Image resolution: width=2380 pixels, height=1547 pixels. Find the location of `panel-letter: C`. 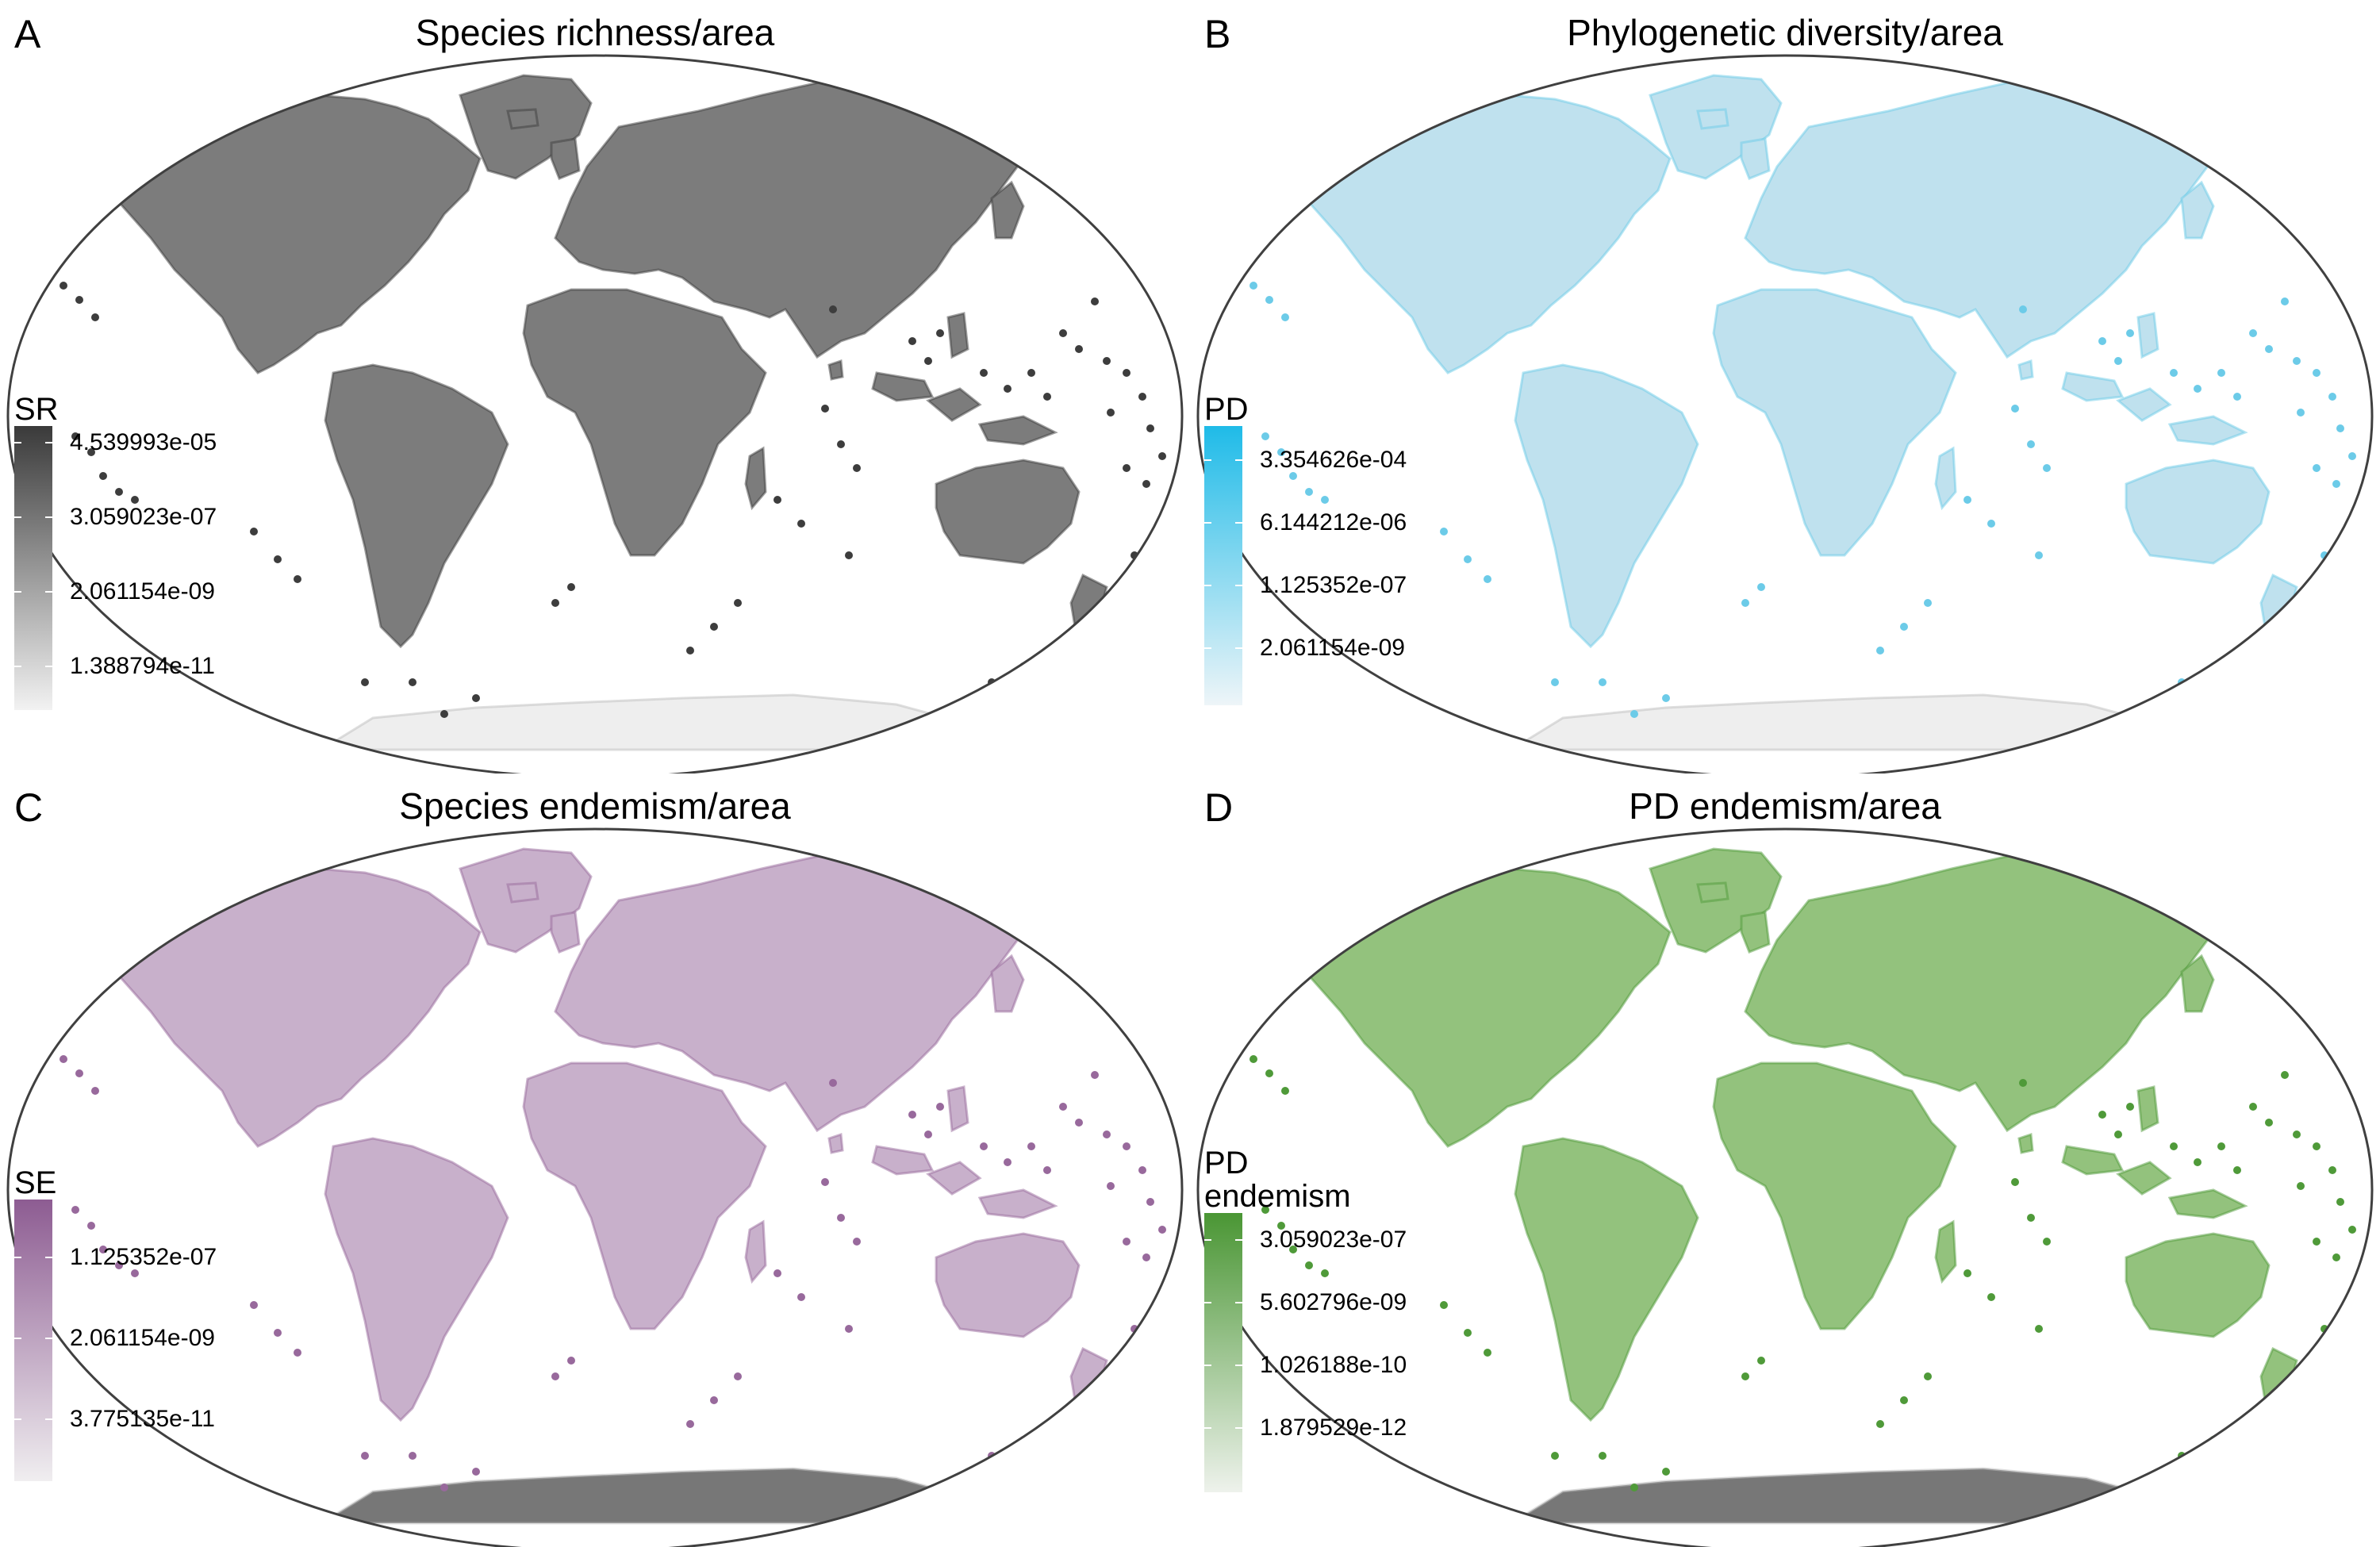

panel-letter: C is located at coordinates (29, 807).